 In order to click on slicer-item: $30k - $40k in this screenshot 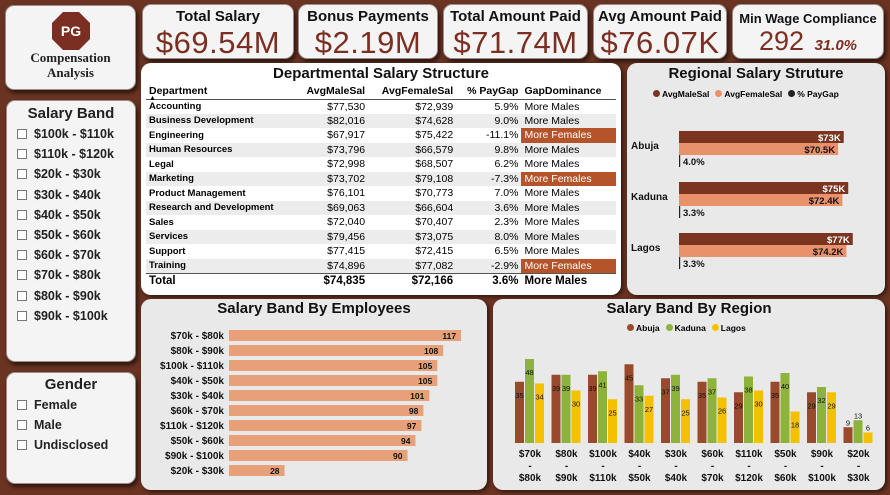, I will do `click(59, 195)`.